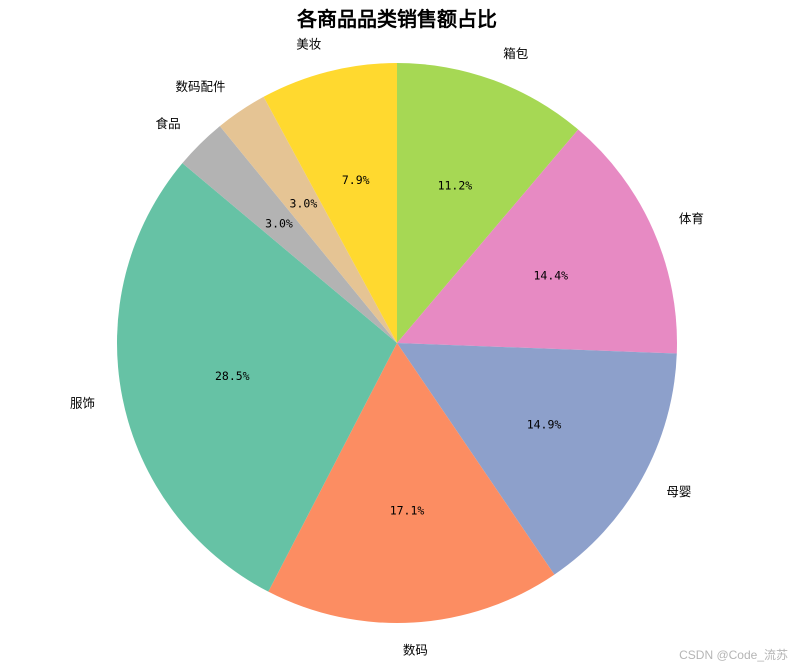 The height and width of the screenshot is (667, 794). What do you see at coordinates (308, 43) in the screenshot?
I see `slice-category-label: 美妆` at bounding box center [308, 43].